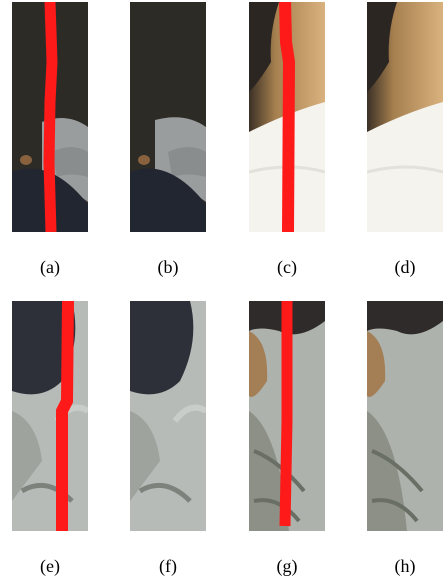 The width and height of the screenshot is (445, 580). Describe the element at coordinates (405, 566) in the screenshot. I see `caption-h: (h)` at that location.